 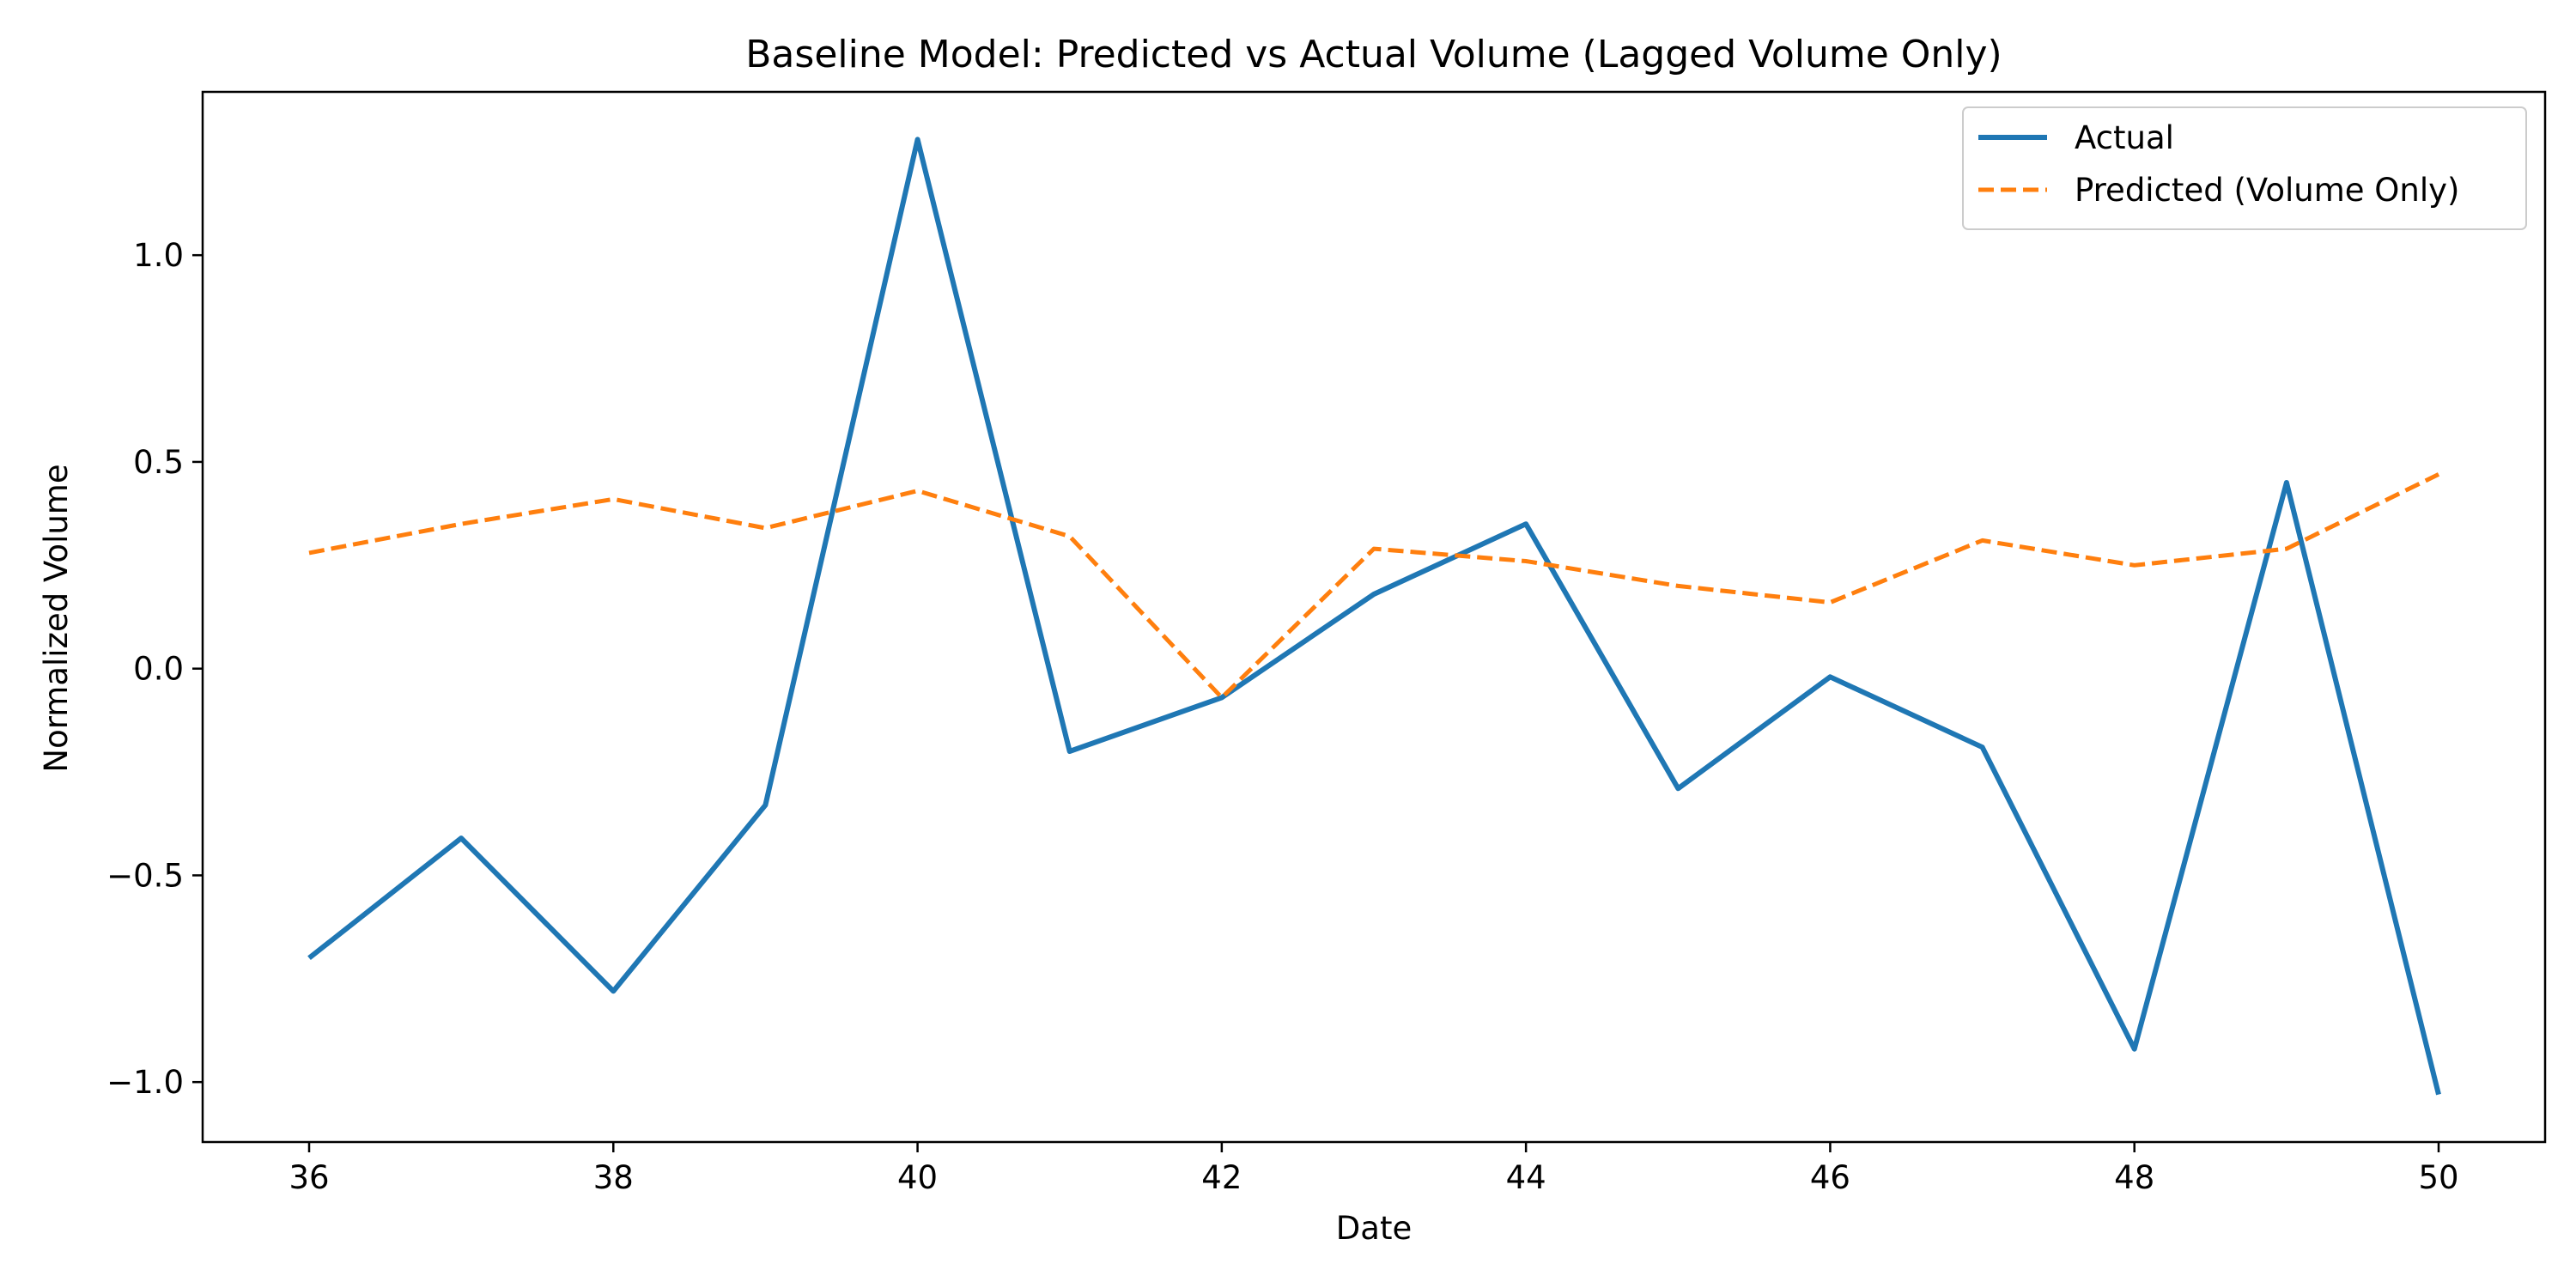 I want to click on legend-label: Predicted (Volume Only), so click(x=2267, y=191).